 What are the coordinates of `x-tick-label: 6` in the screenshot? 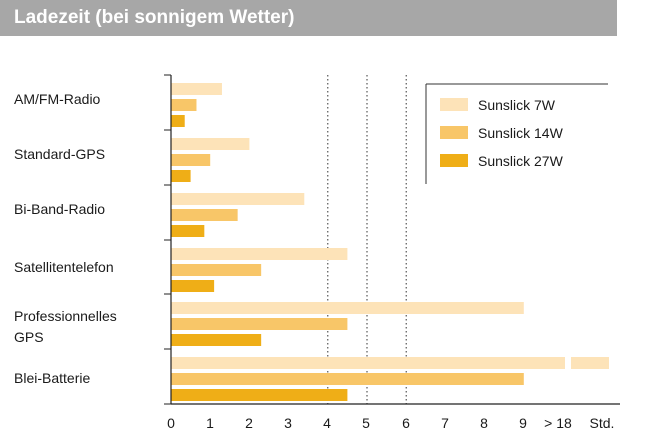 It's located at (406, 423).